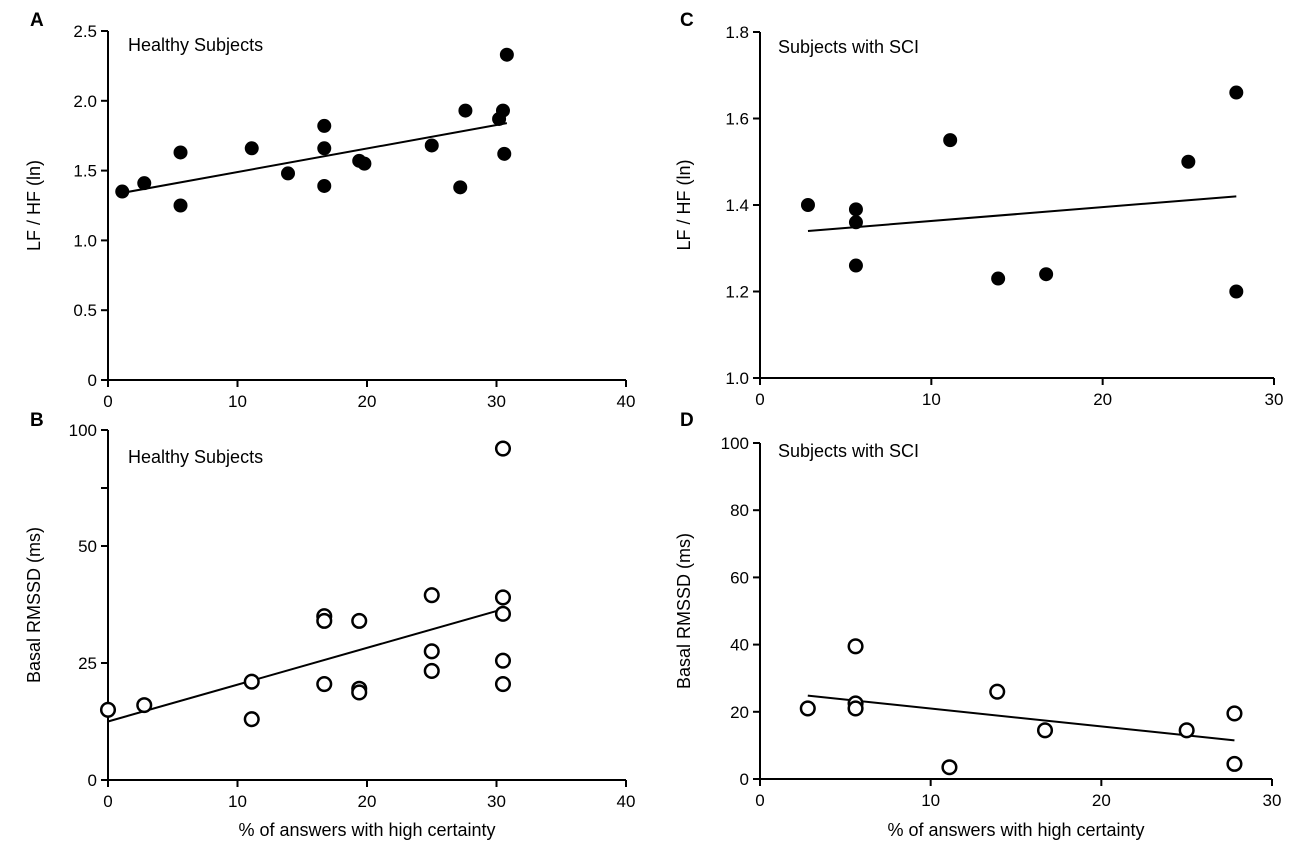 Image resolution: width=1300 pixels, height=858 pixels. I want to click on panel-d-y-tick-label: 0, so click(744, 779).